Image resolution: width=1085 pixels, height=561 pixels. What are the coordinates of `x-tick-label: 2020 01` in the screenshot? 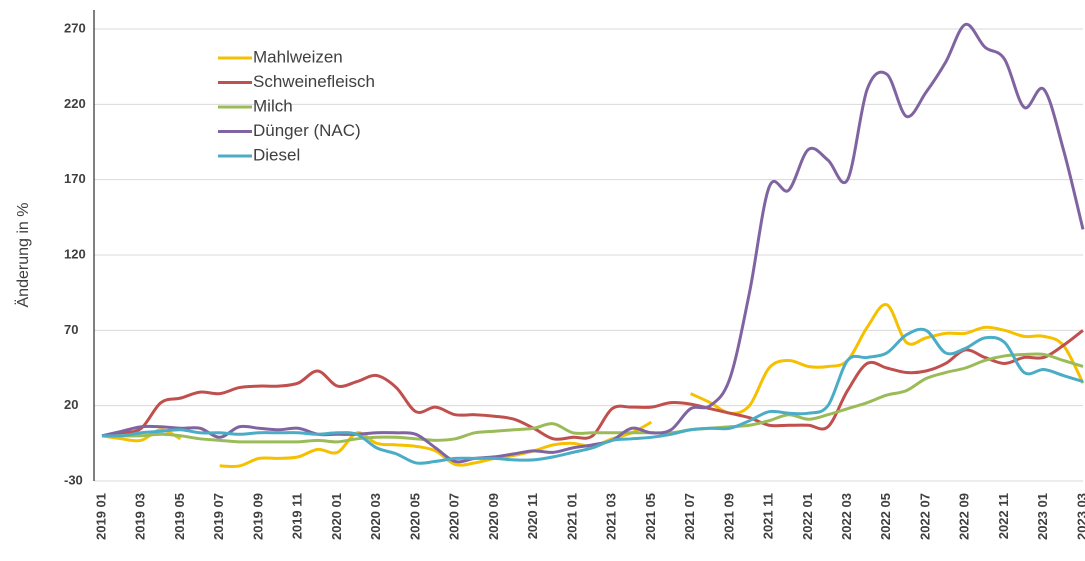 It's located at (336, 516).